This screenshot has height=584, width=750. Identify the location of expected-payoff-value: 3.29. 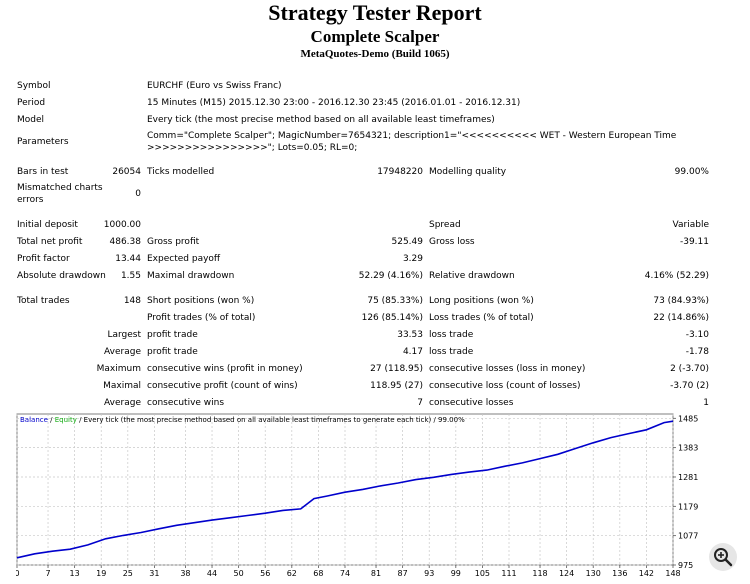
(412, 259).